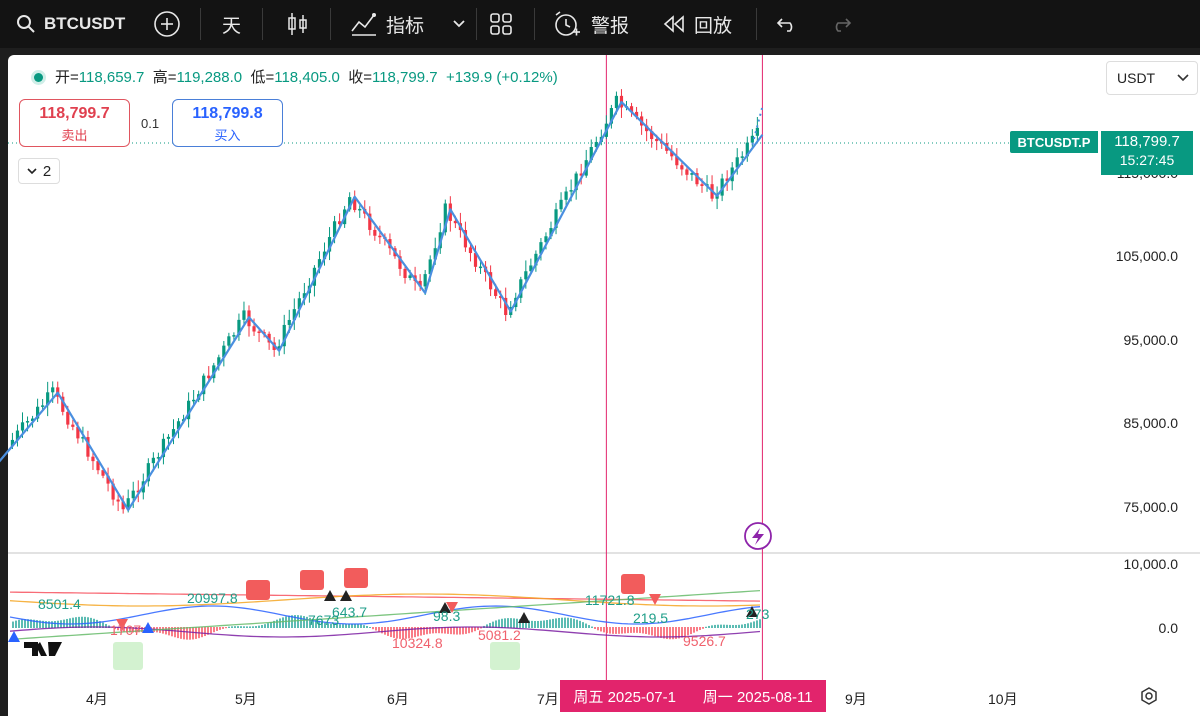  I want to click on buy-button: 118,799.8 买入, so click(227, 123).